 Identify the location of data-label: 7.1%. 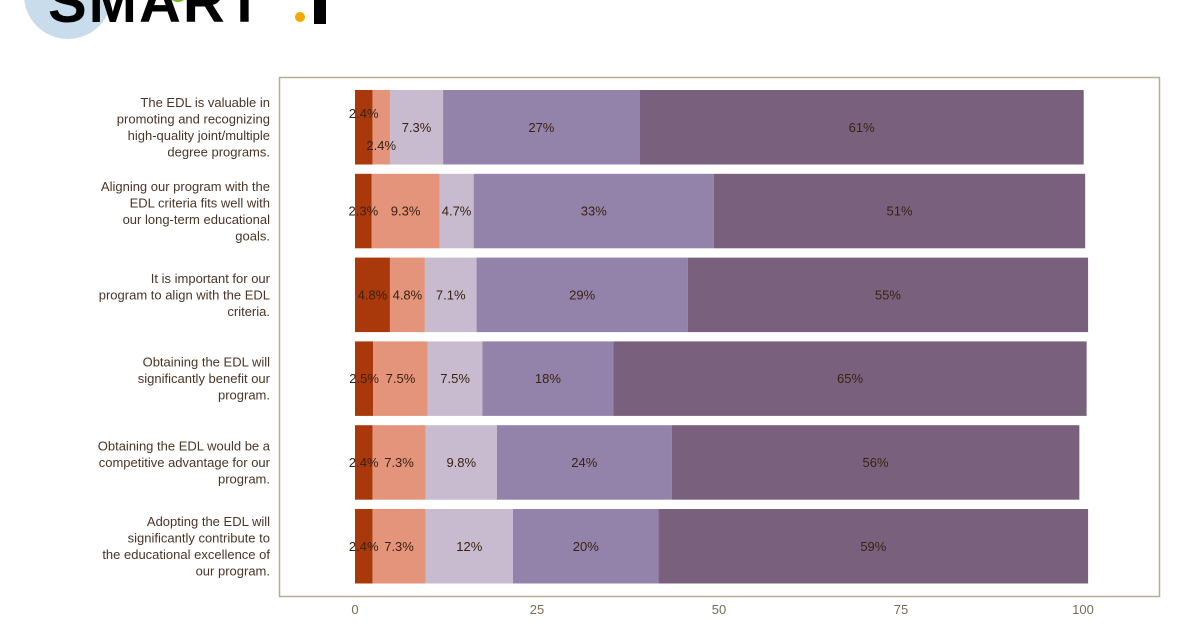
(451, 294).